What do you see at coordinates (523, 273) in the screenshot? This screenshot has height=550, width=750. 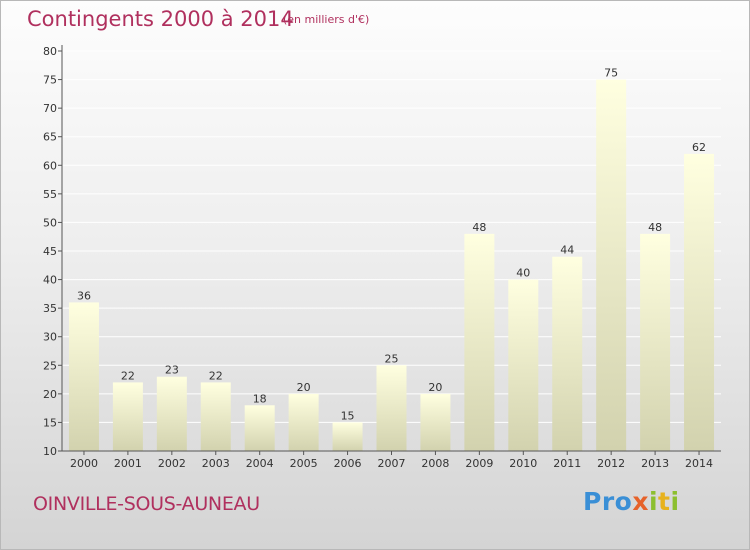 I see `data-label: 40` at bounding box center [523, 273].